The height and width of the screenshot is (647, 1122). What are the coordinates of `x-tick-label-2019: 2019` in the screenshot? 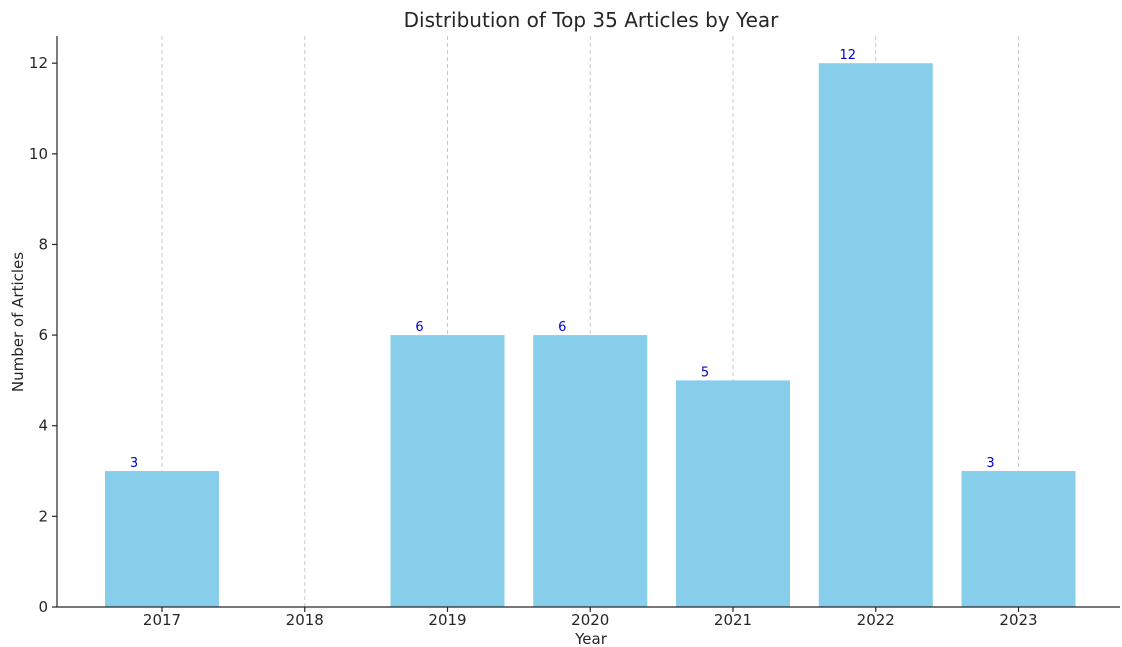 It's located at (447, 620).